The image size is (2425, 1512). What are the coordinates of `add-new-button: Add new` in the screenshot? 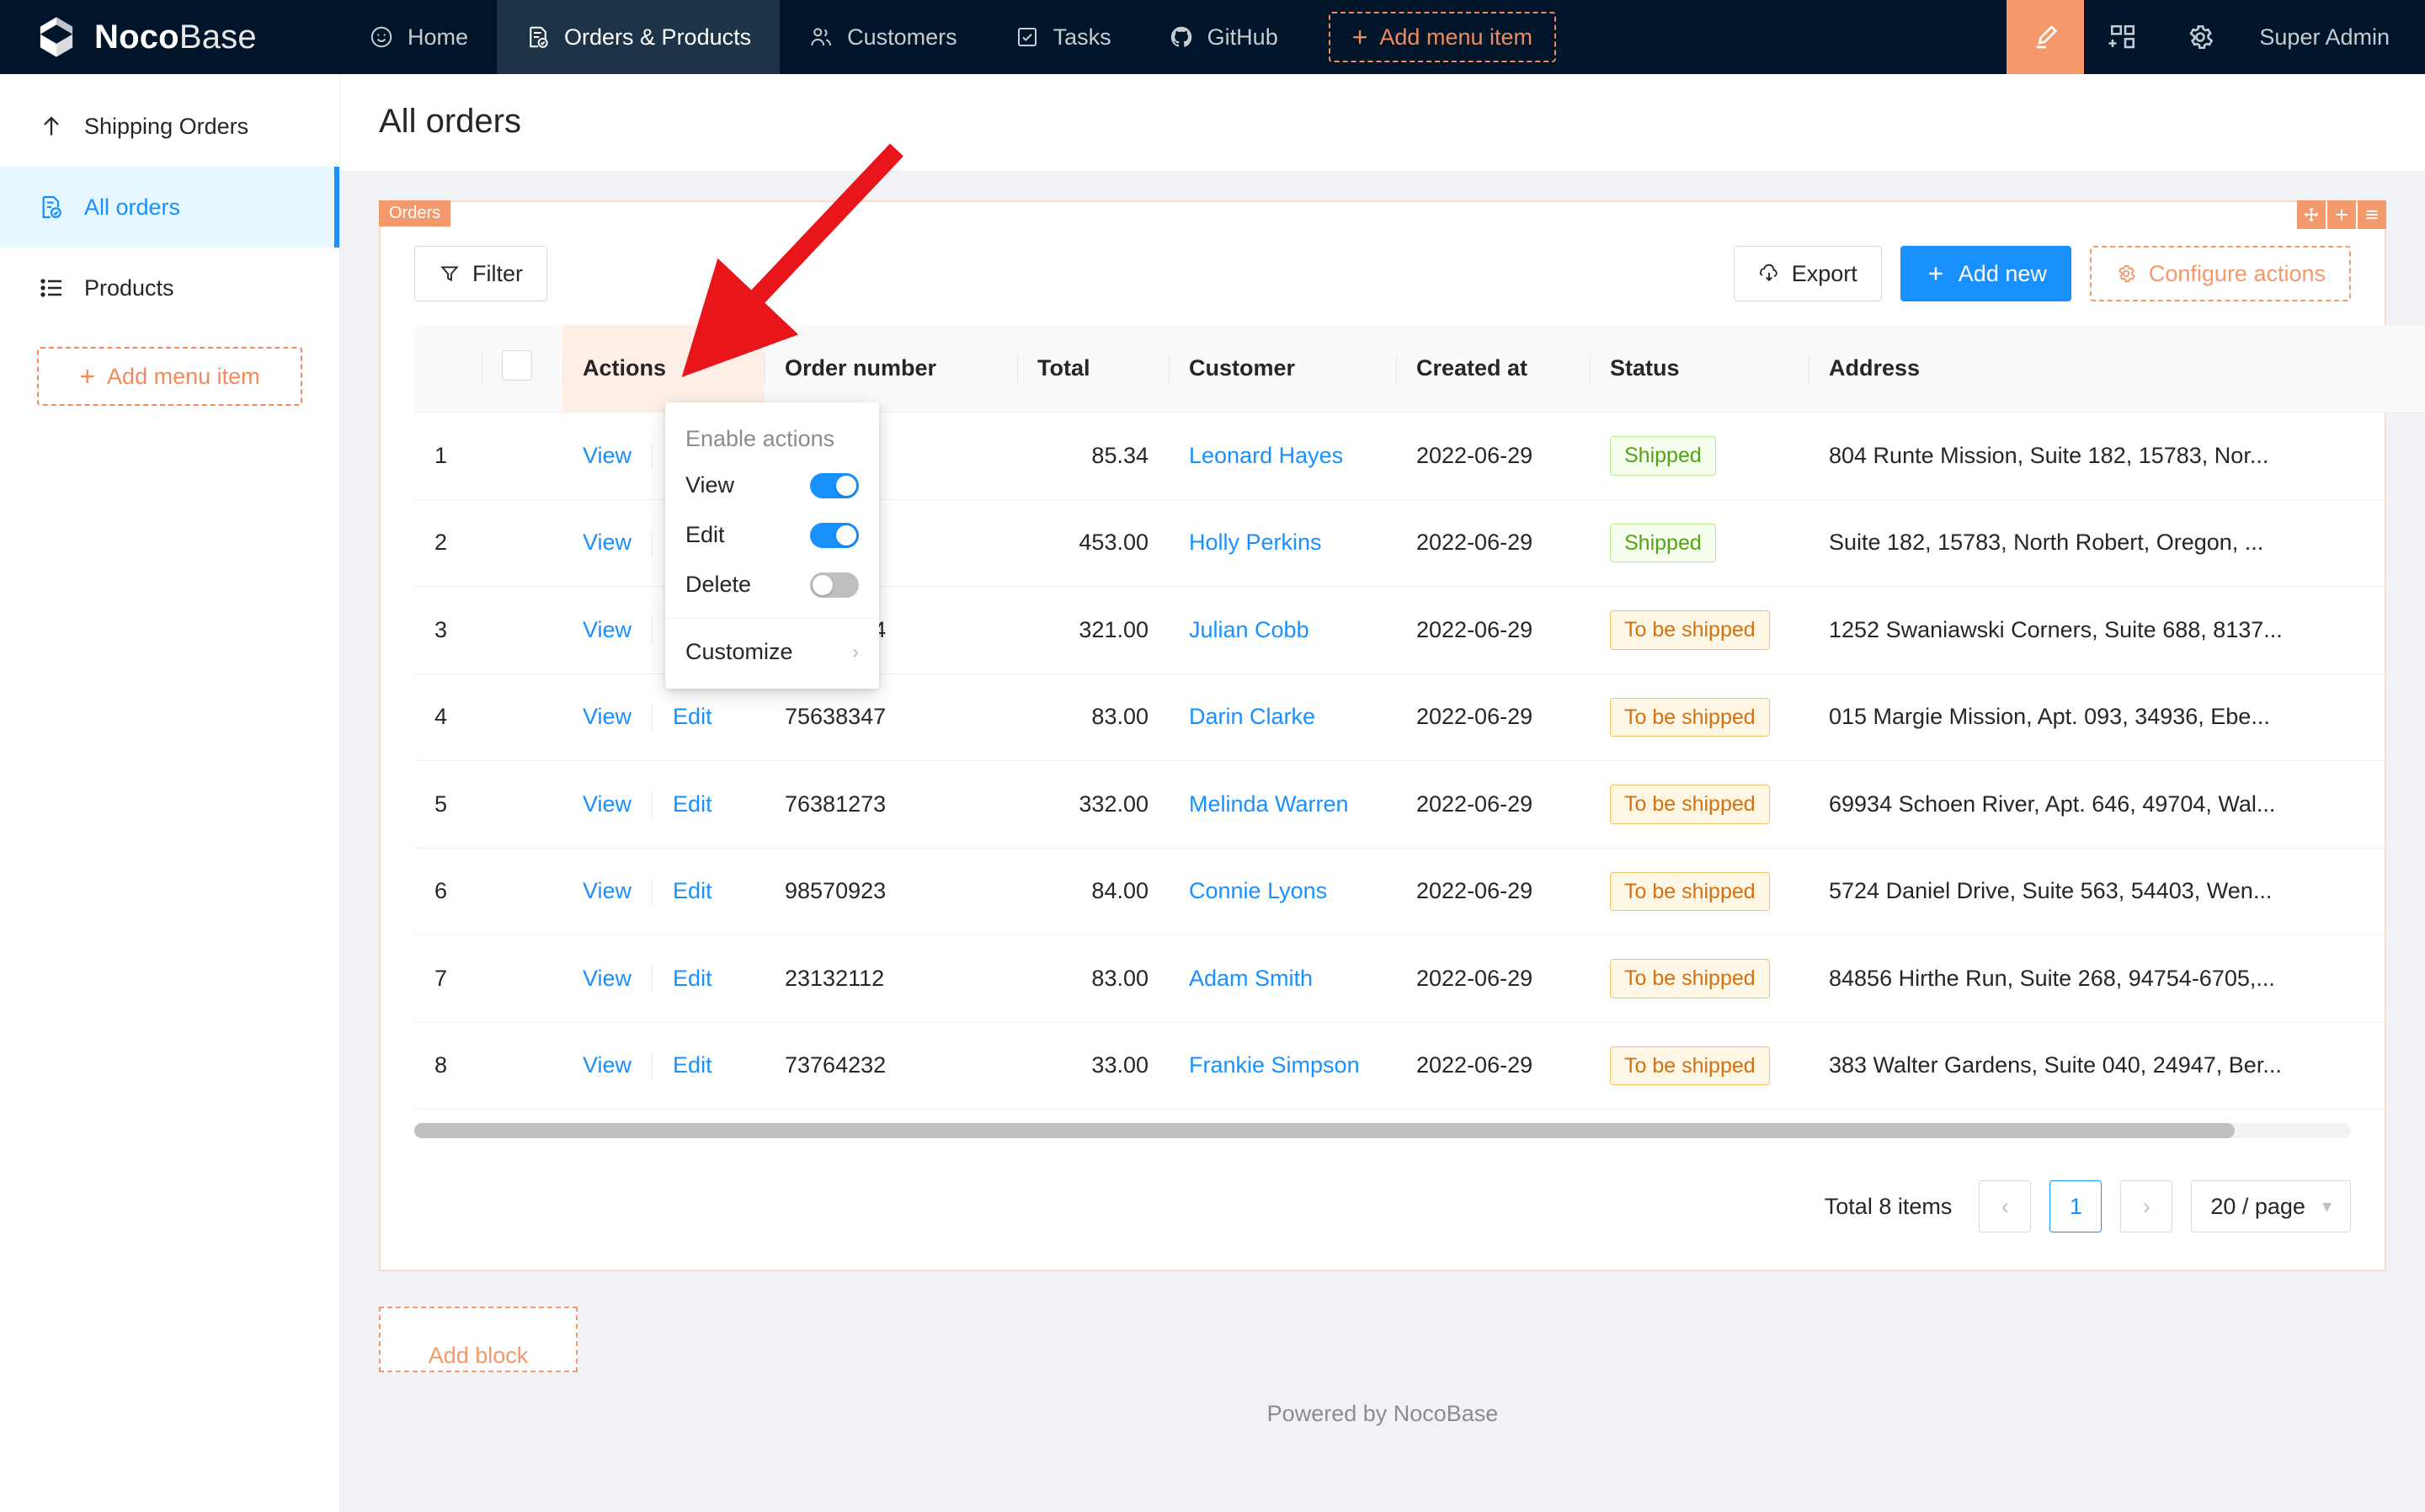 It's located at (1985, 274).